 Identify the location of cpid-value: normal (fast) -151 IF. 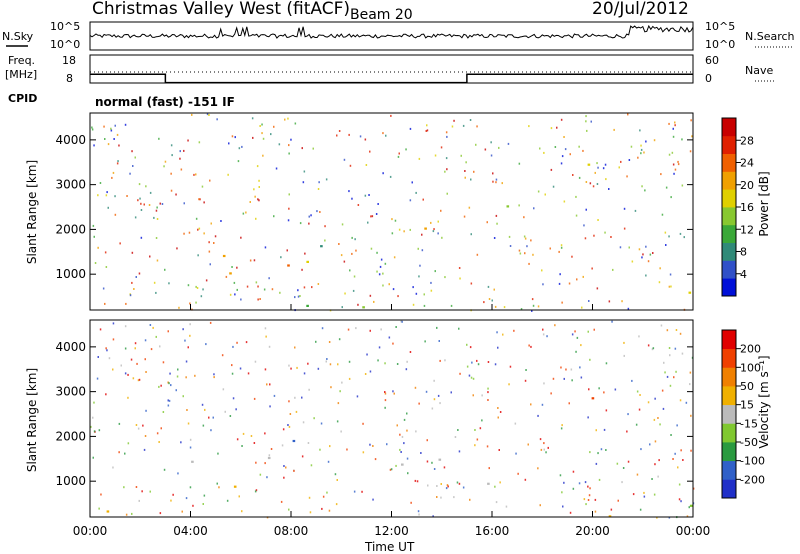
(165, 102).